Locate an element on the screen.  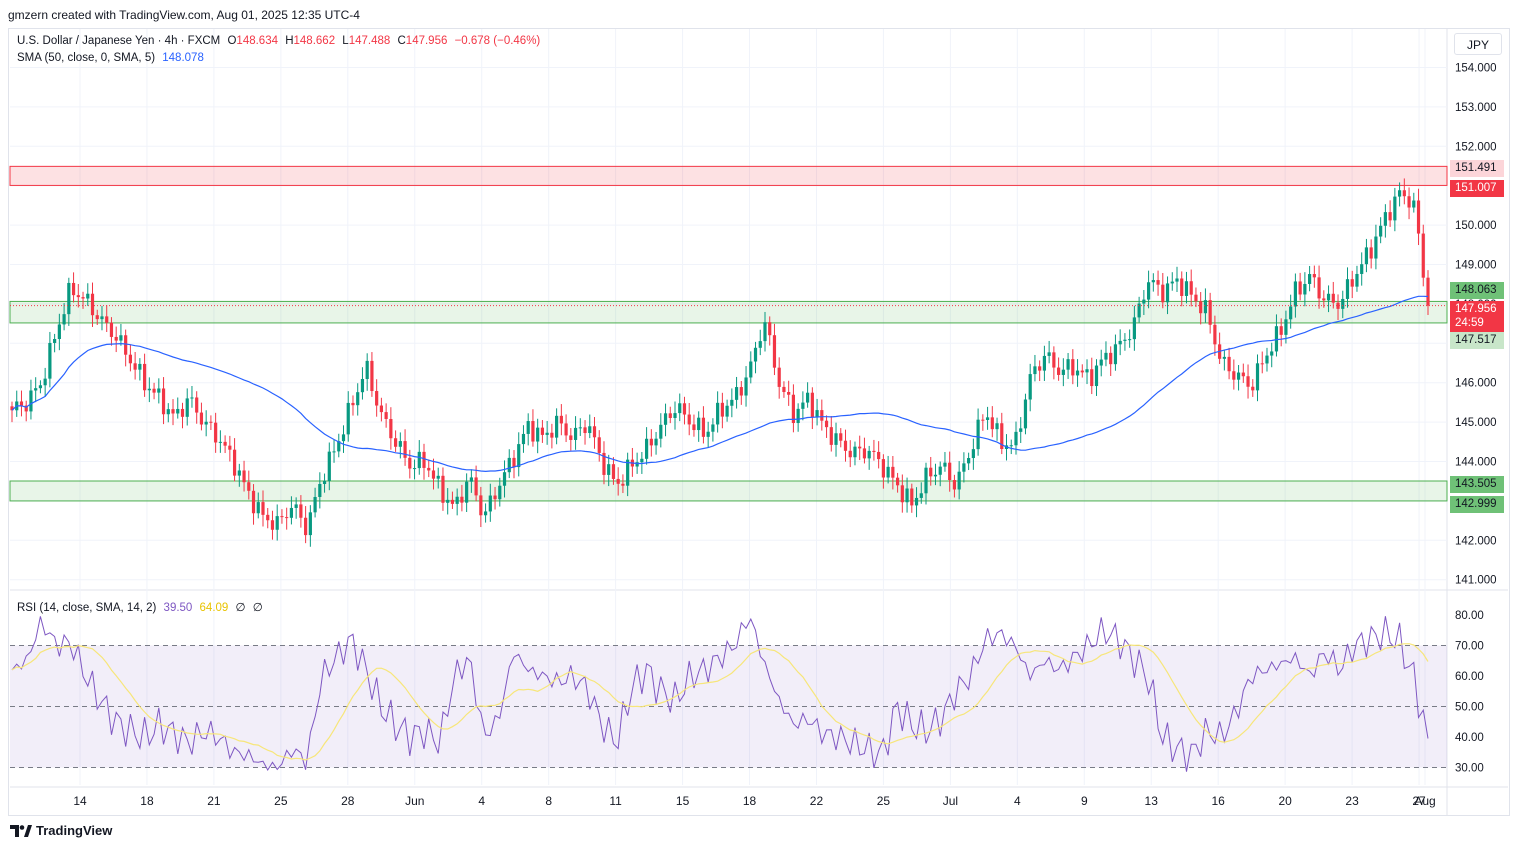
rsi-band is located at coordinates (728, 706).